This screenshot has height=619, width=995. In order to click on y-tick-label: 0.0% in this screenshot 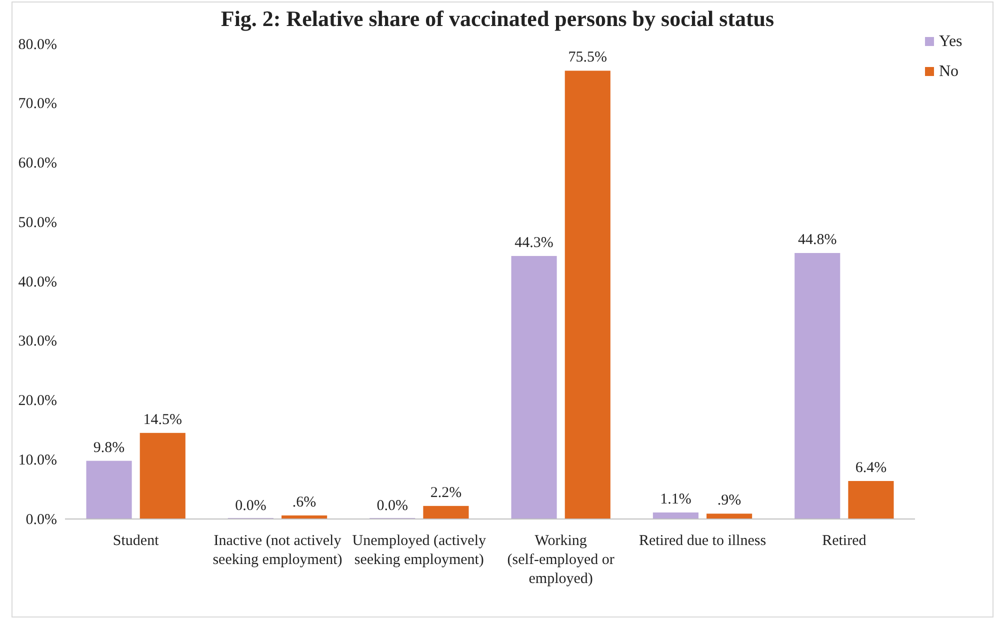, I will do `click(41, 520)`.